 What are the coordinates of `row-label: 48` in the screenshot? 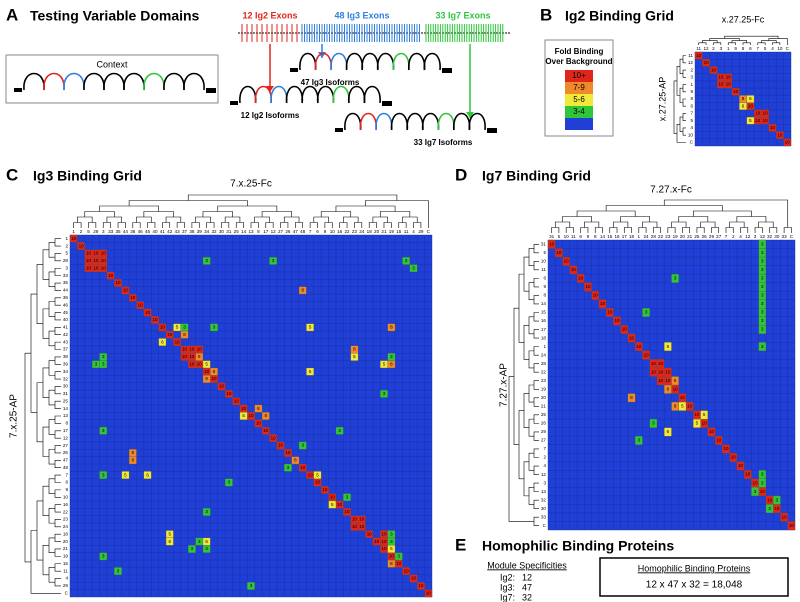 It's located at (66, 467).